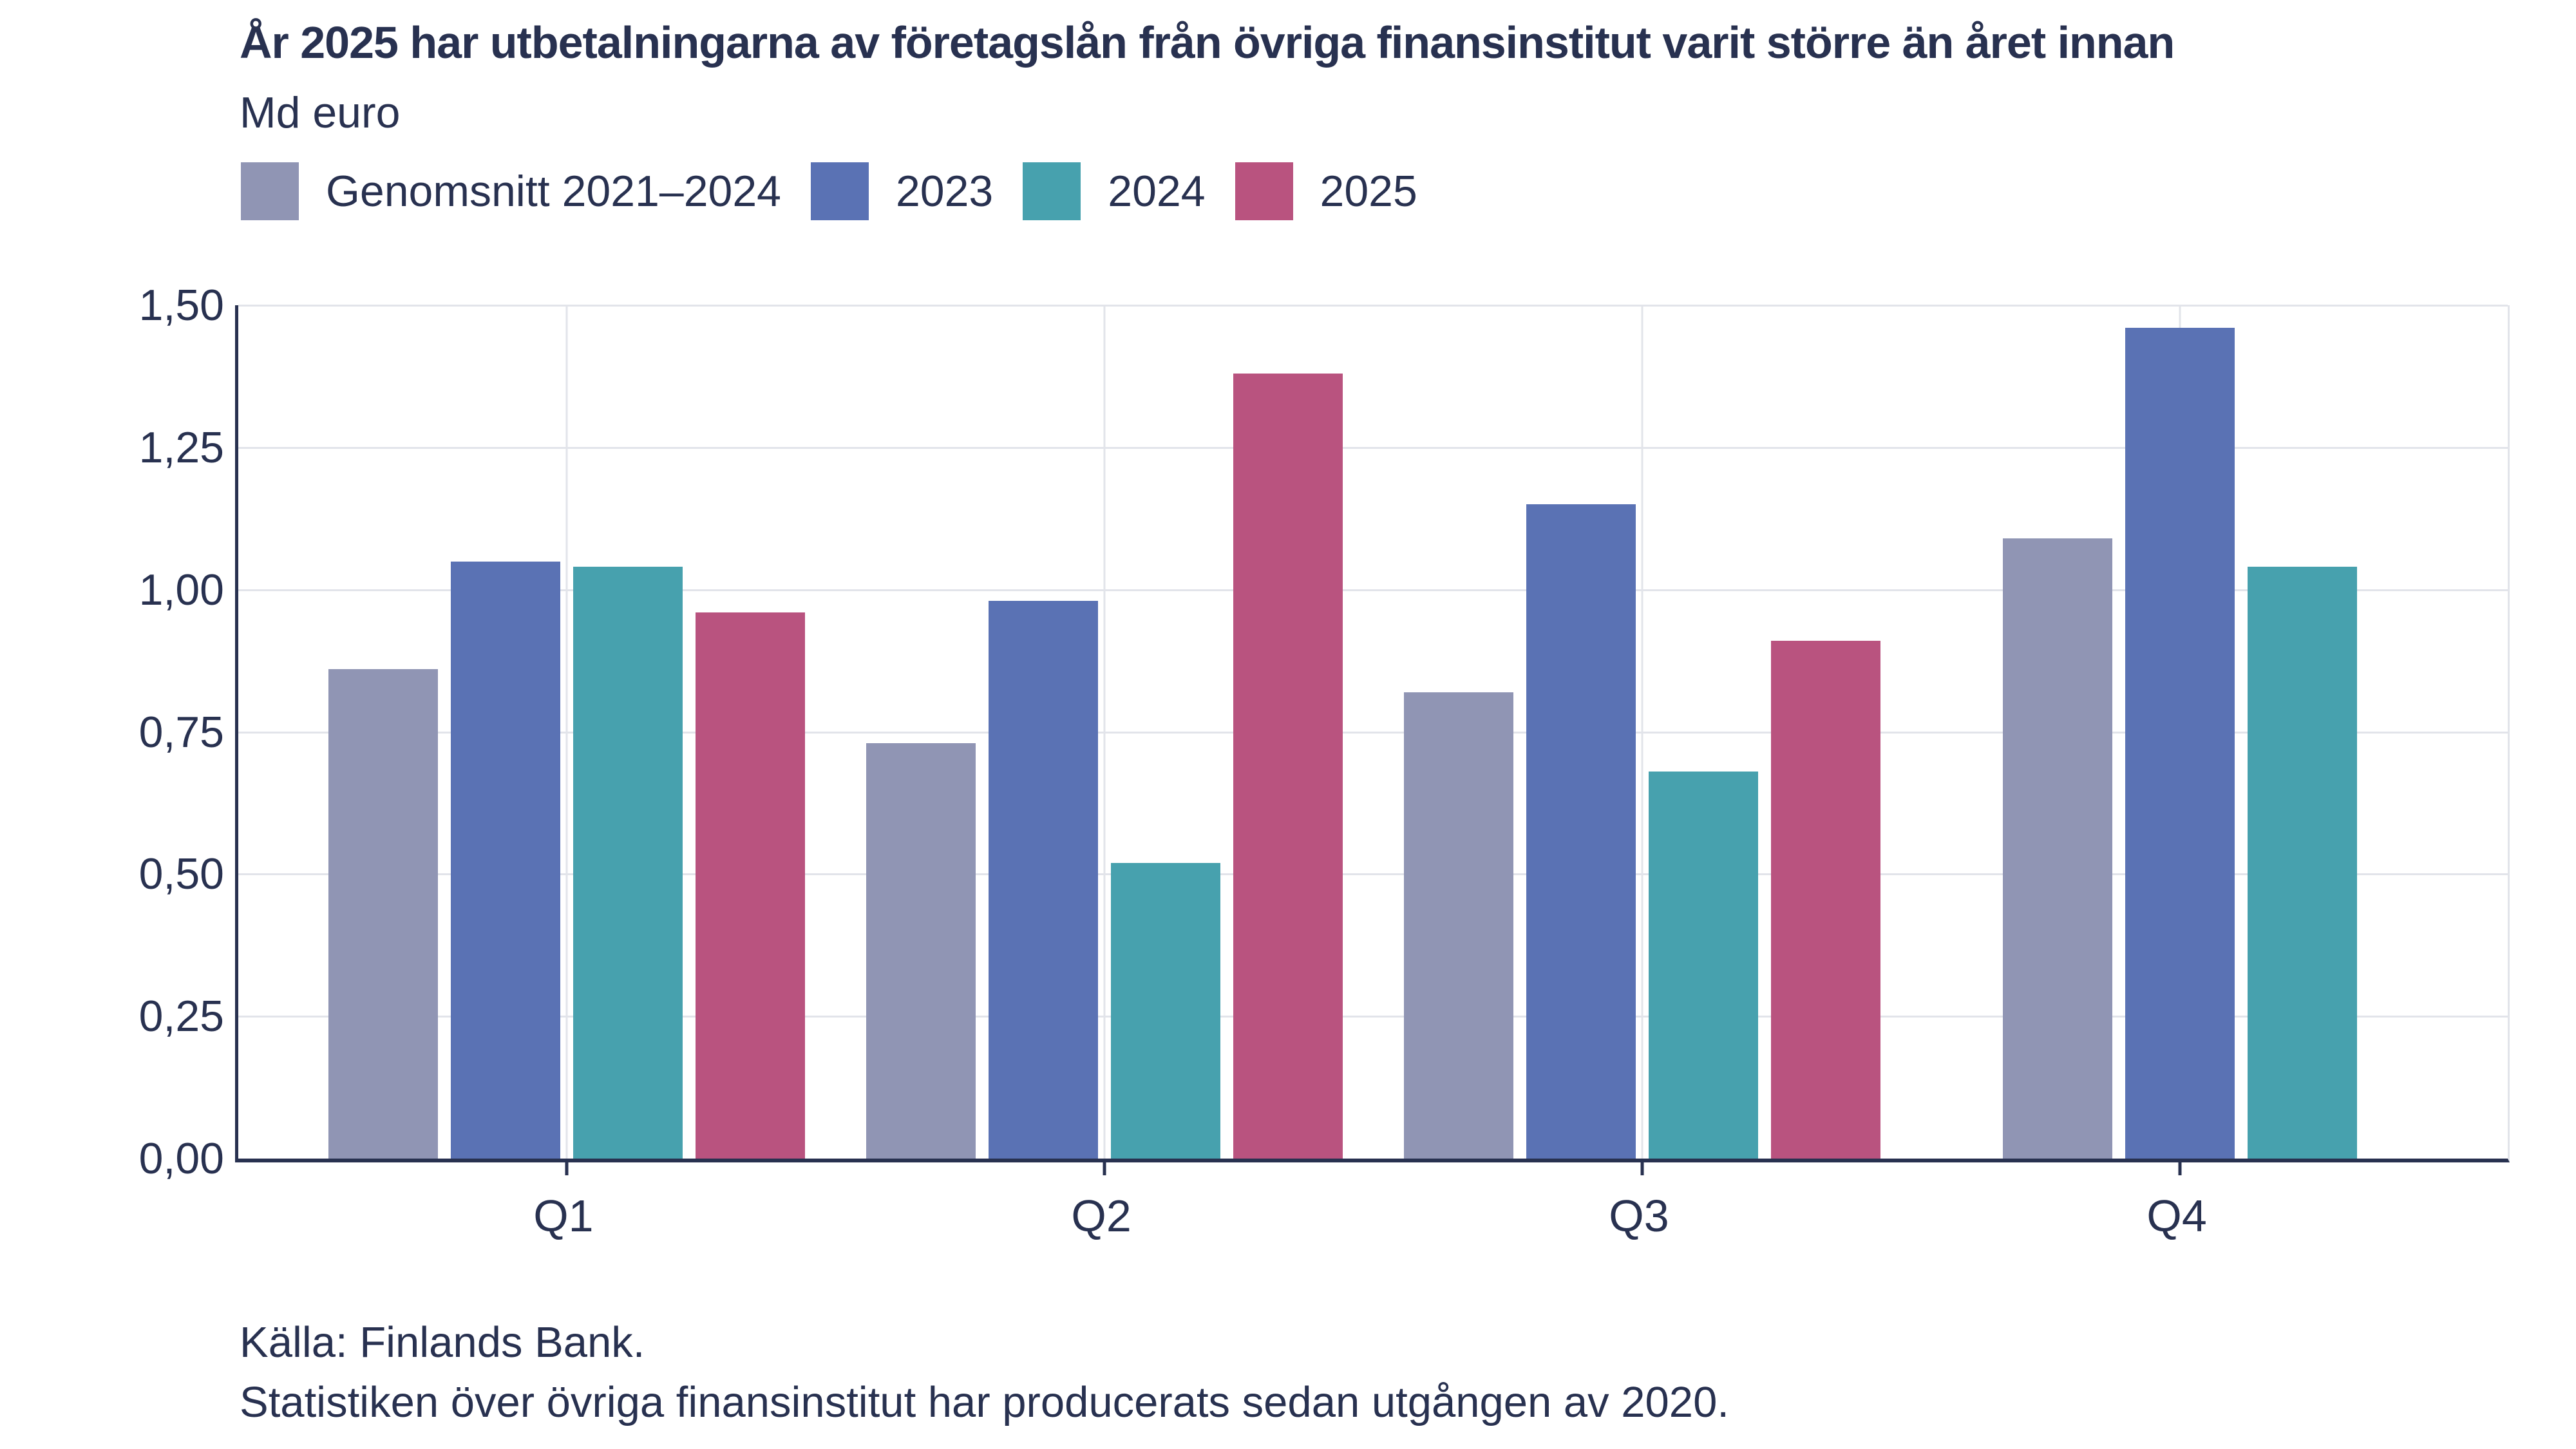 The width and height of the screenshot is (2576, 1449). I want to click on y-axis-label: 0,50, so click(181, 874).